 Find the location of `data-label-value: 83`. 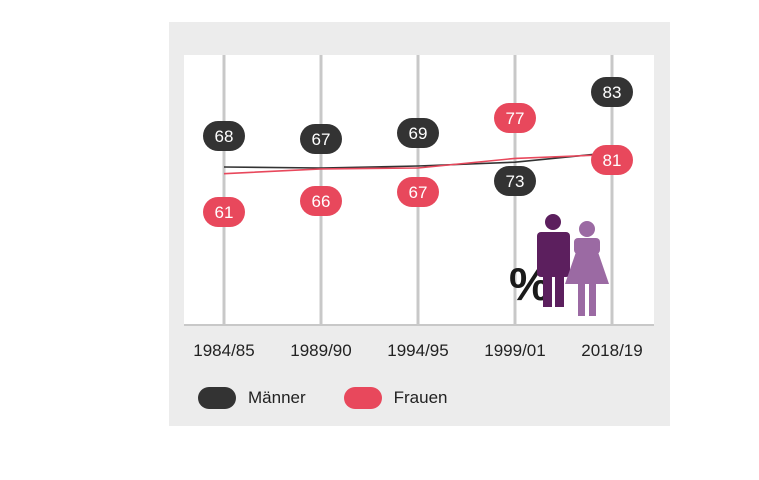

data-label-value: 83 is located at coordinates (612, 92).